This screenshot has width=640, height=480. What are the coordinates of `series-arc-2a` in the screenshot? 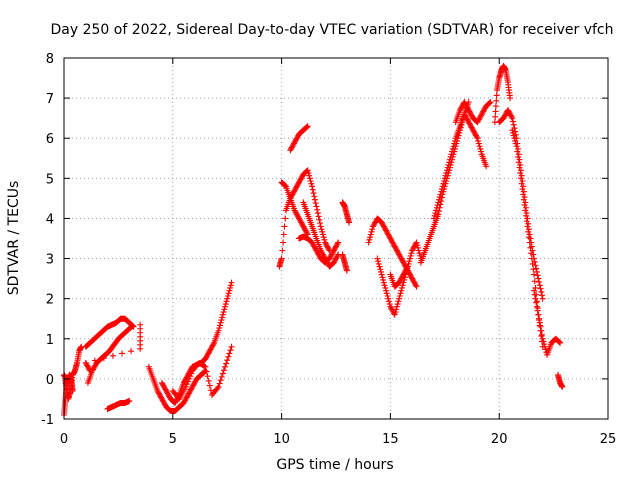 It's located at (177, 388).